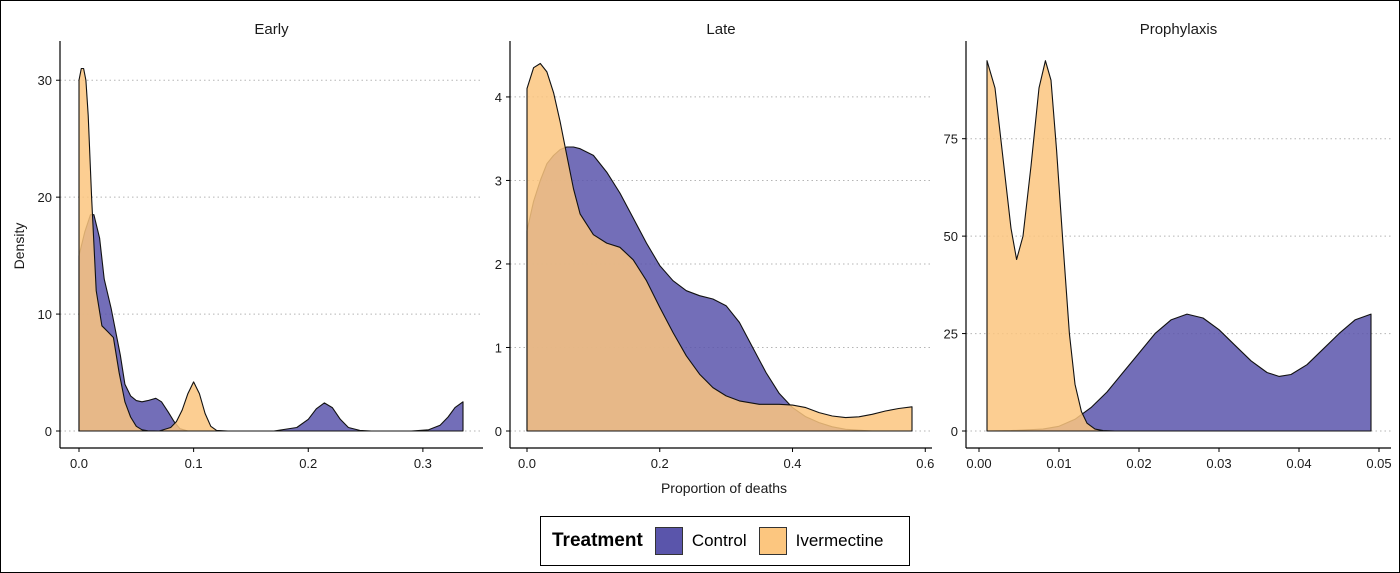  I want to click on y-tick-label: 30, so click(45, 80).